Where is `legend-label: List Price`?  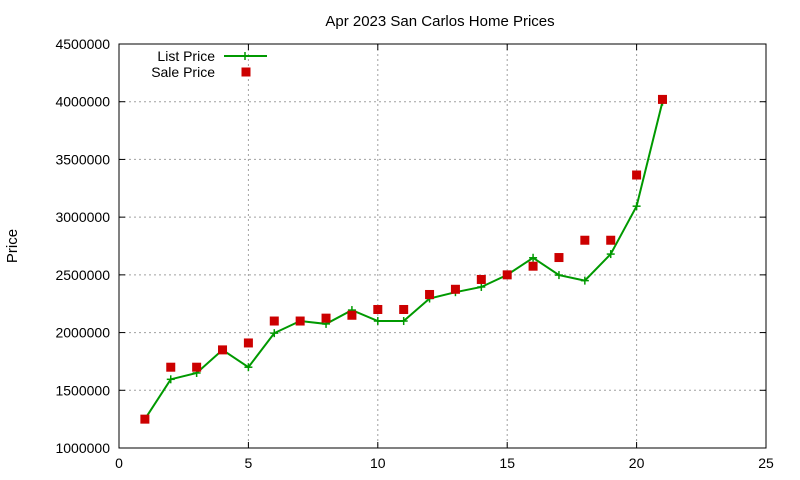 legend-label: List Price is located at coordinates (186, 56).